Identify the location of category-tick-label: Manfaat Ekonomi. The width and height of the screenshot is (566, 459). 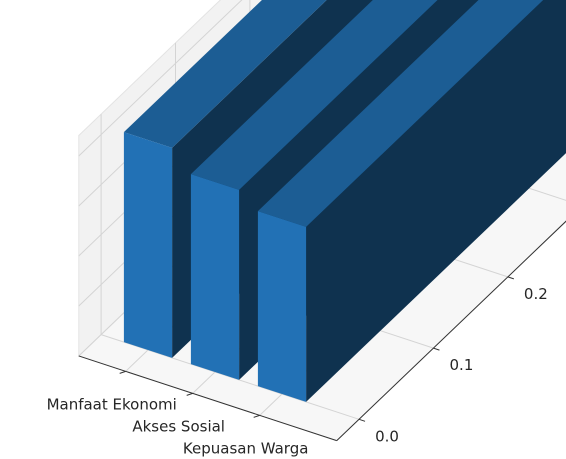
(112, 404).